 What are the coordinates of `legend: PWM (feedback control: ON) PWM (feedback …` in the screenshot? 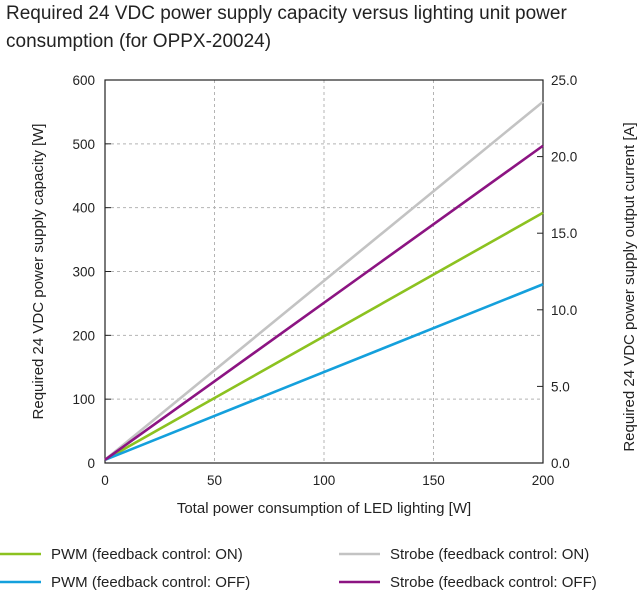 It's located at (298, 568).